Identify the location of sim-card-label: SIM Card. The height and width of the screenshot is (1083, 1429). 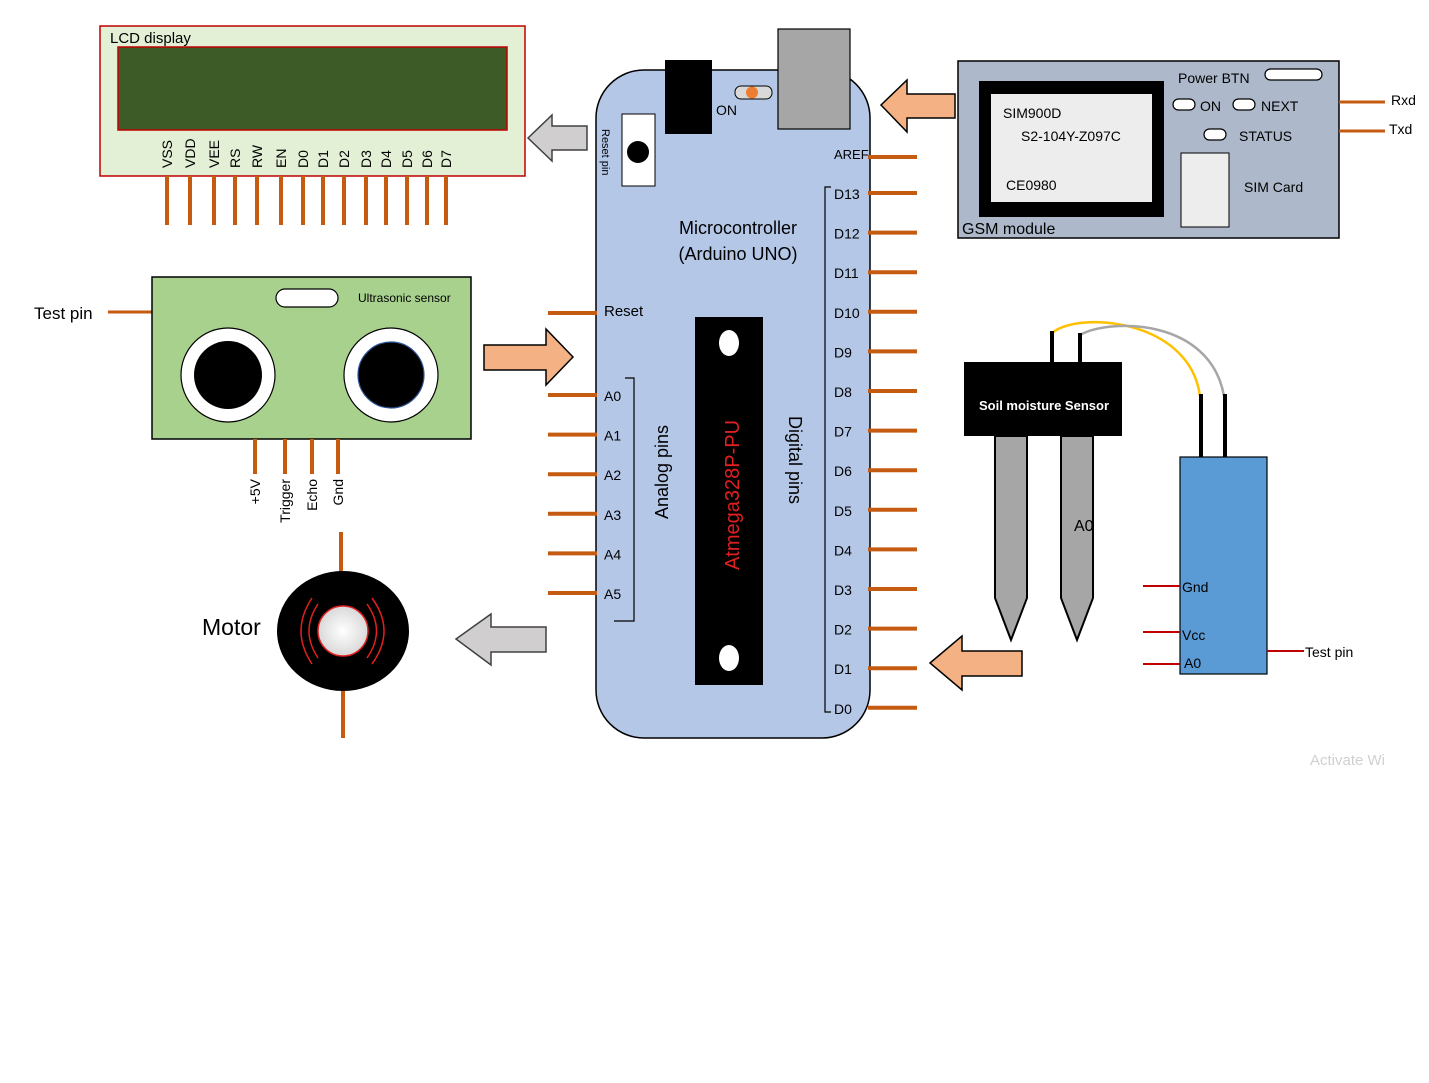
(1273, 187).